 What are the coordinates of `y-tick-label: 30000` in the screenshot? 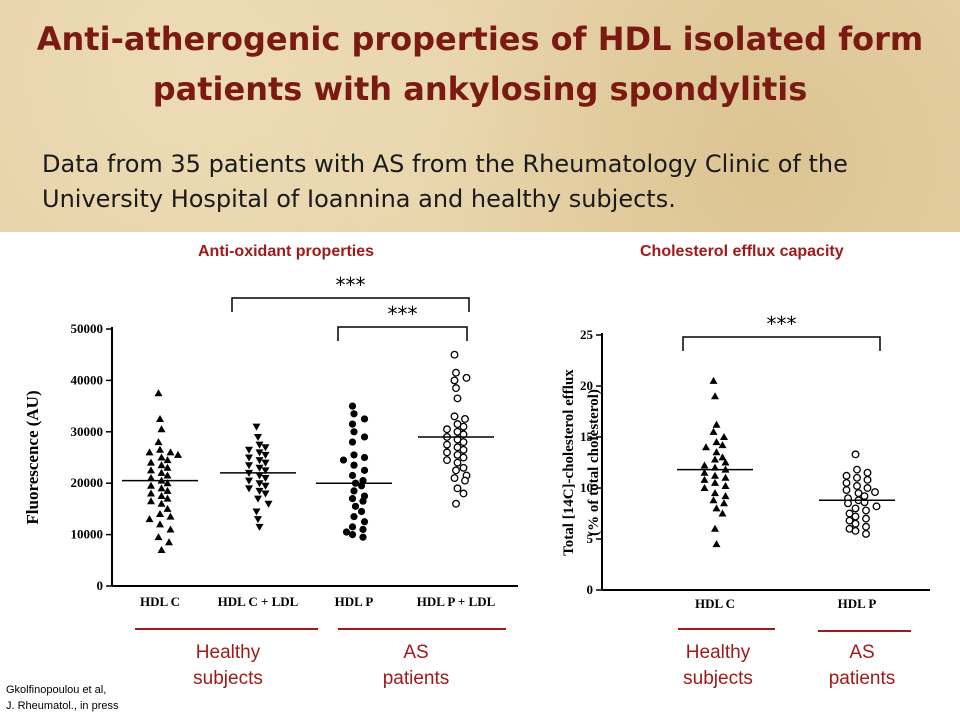 It's located at (87, 431).